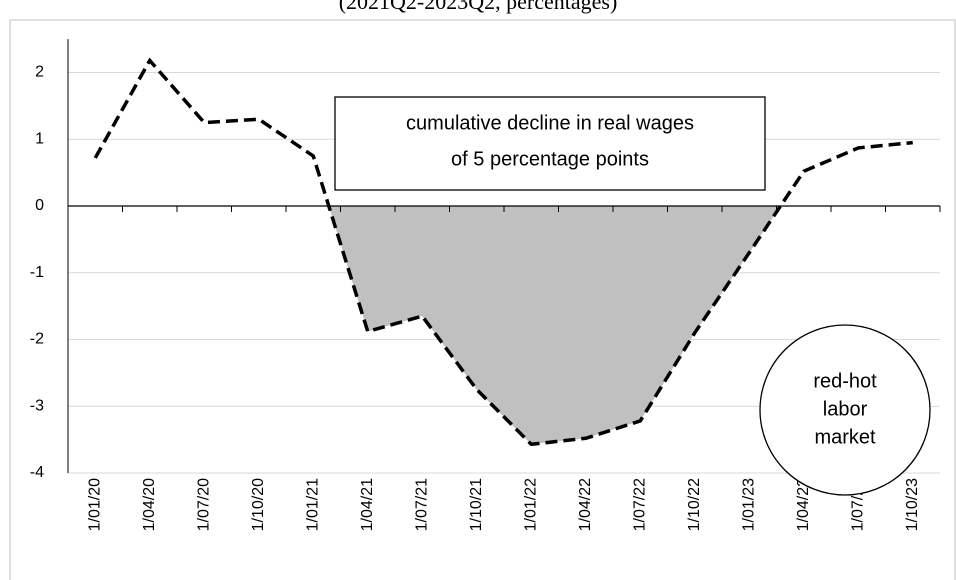 The width and height of the screenshot is (956, 580). What do you see at coordinates (748, 504) in the screenshot?
I see `x-tick-label: 1/01/23` at bounding box center [748, 504].